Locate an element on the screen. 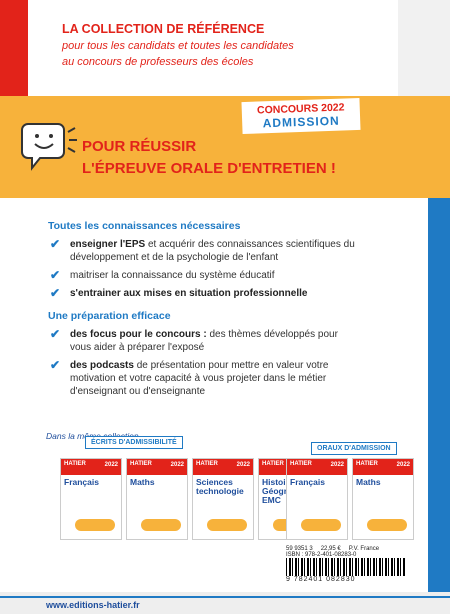 The image size is (450, 614). headline-line: L'ÉPREUVE ORALE D'ENTRETIEN ! is located at coordinates (209, 168).